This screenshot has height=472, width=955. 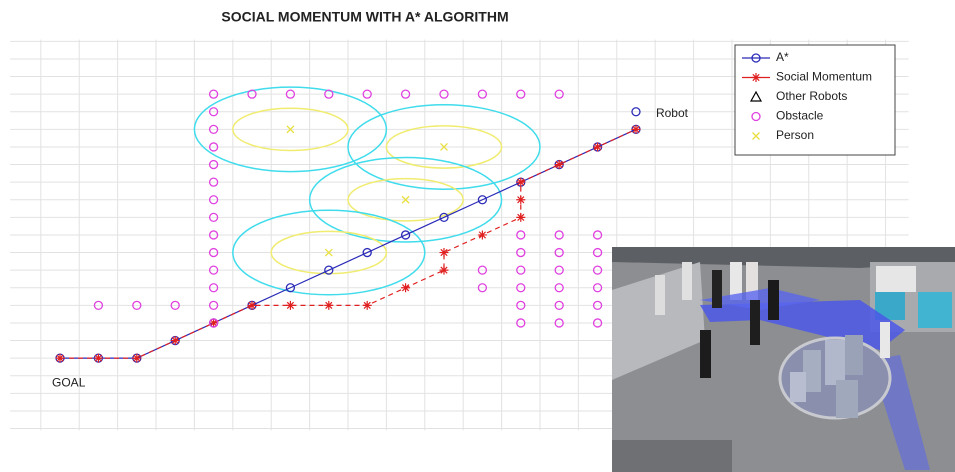 I want to click on legend-label: Obstacle, so click(x=800, y=116).